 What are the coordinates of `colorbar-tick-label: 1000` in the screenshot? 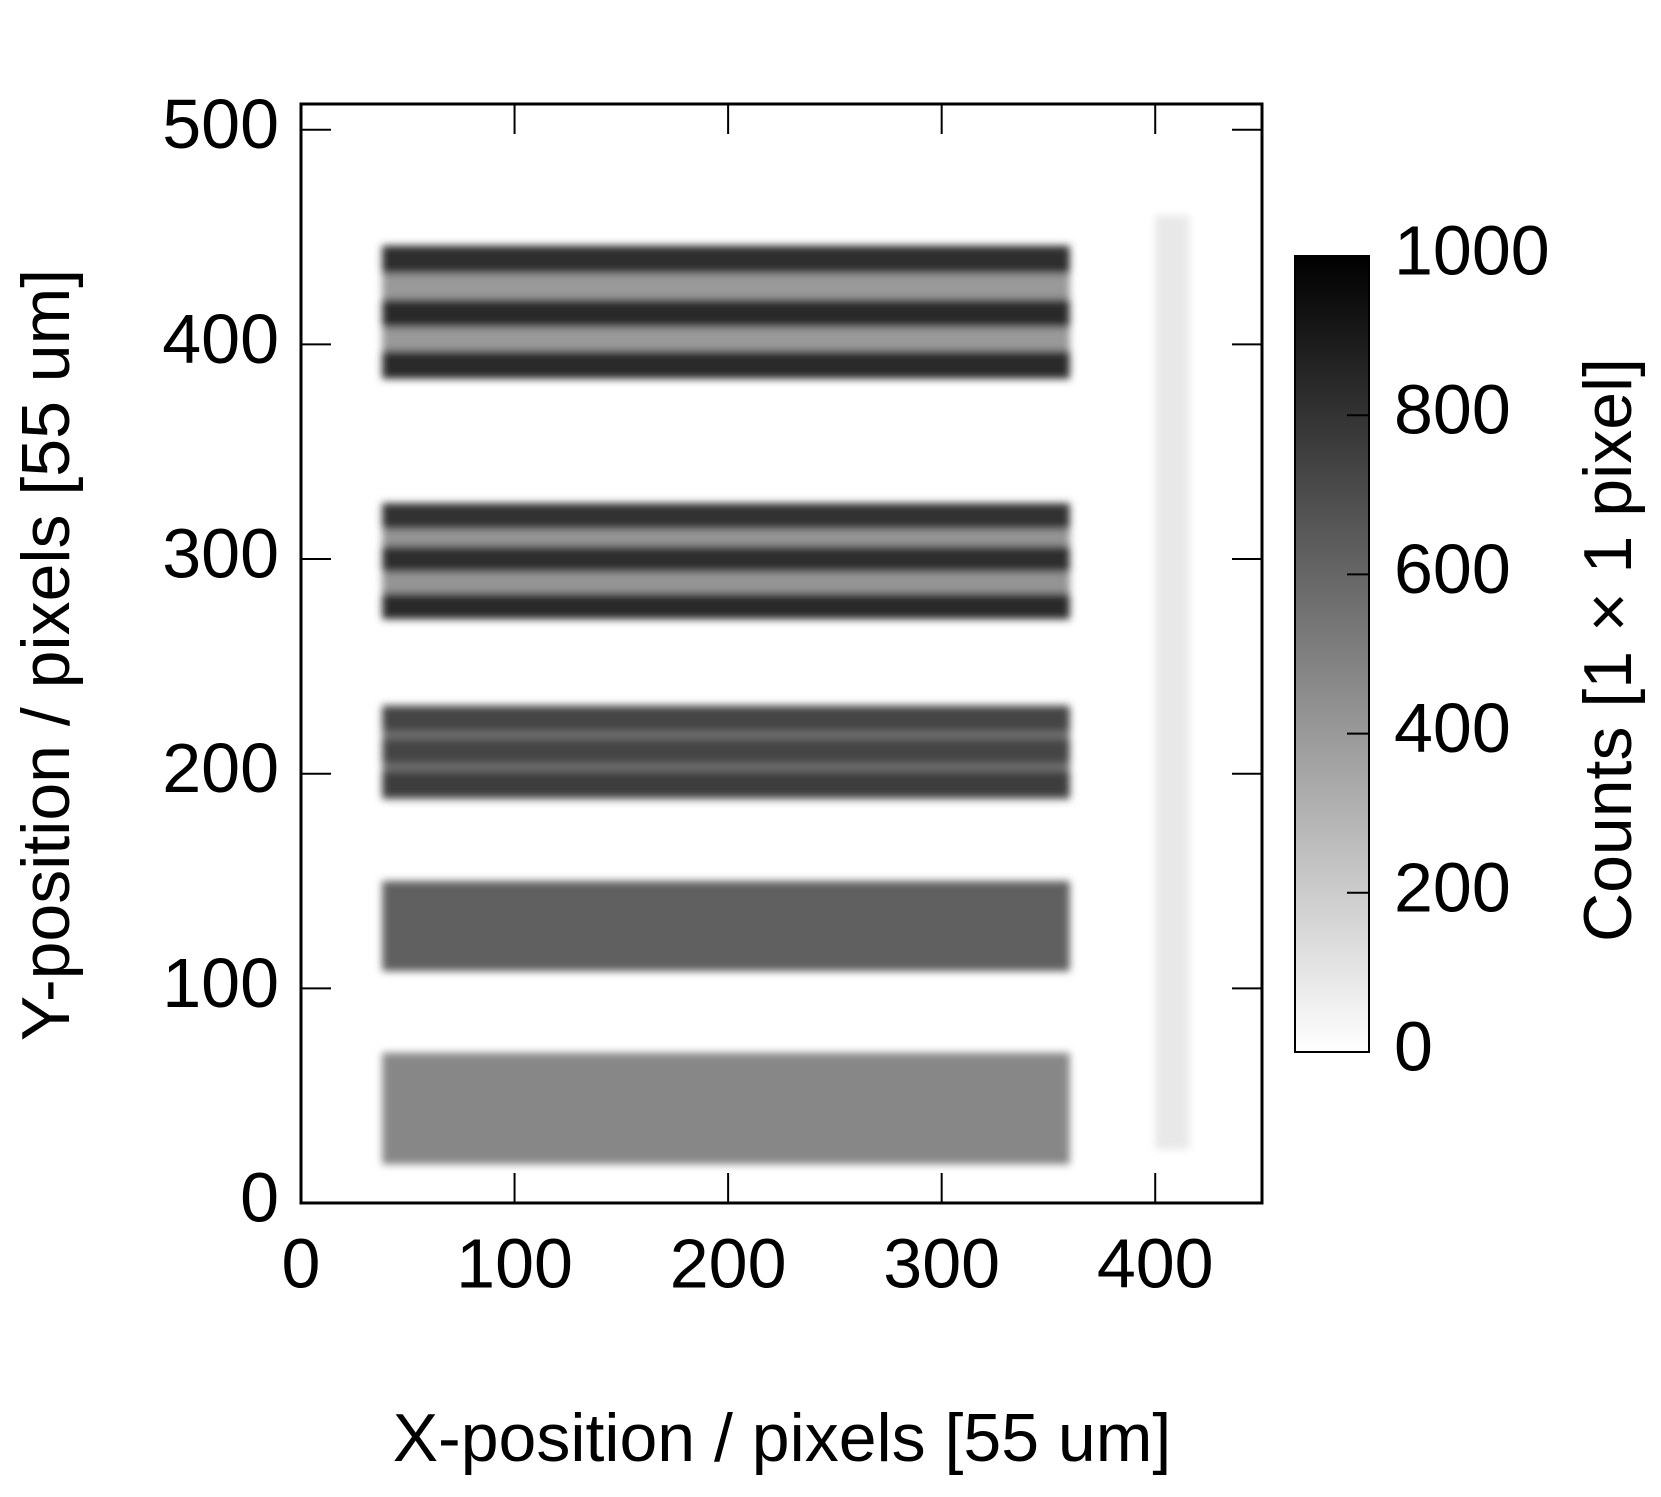 It's located at (1472, 250).